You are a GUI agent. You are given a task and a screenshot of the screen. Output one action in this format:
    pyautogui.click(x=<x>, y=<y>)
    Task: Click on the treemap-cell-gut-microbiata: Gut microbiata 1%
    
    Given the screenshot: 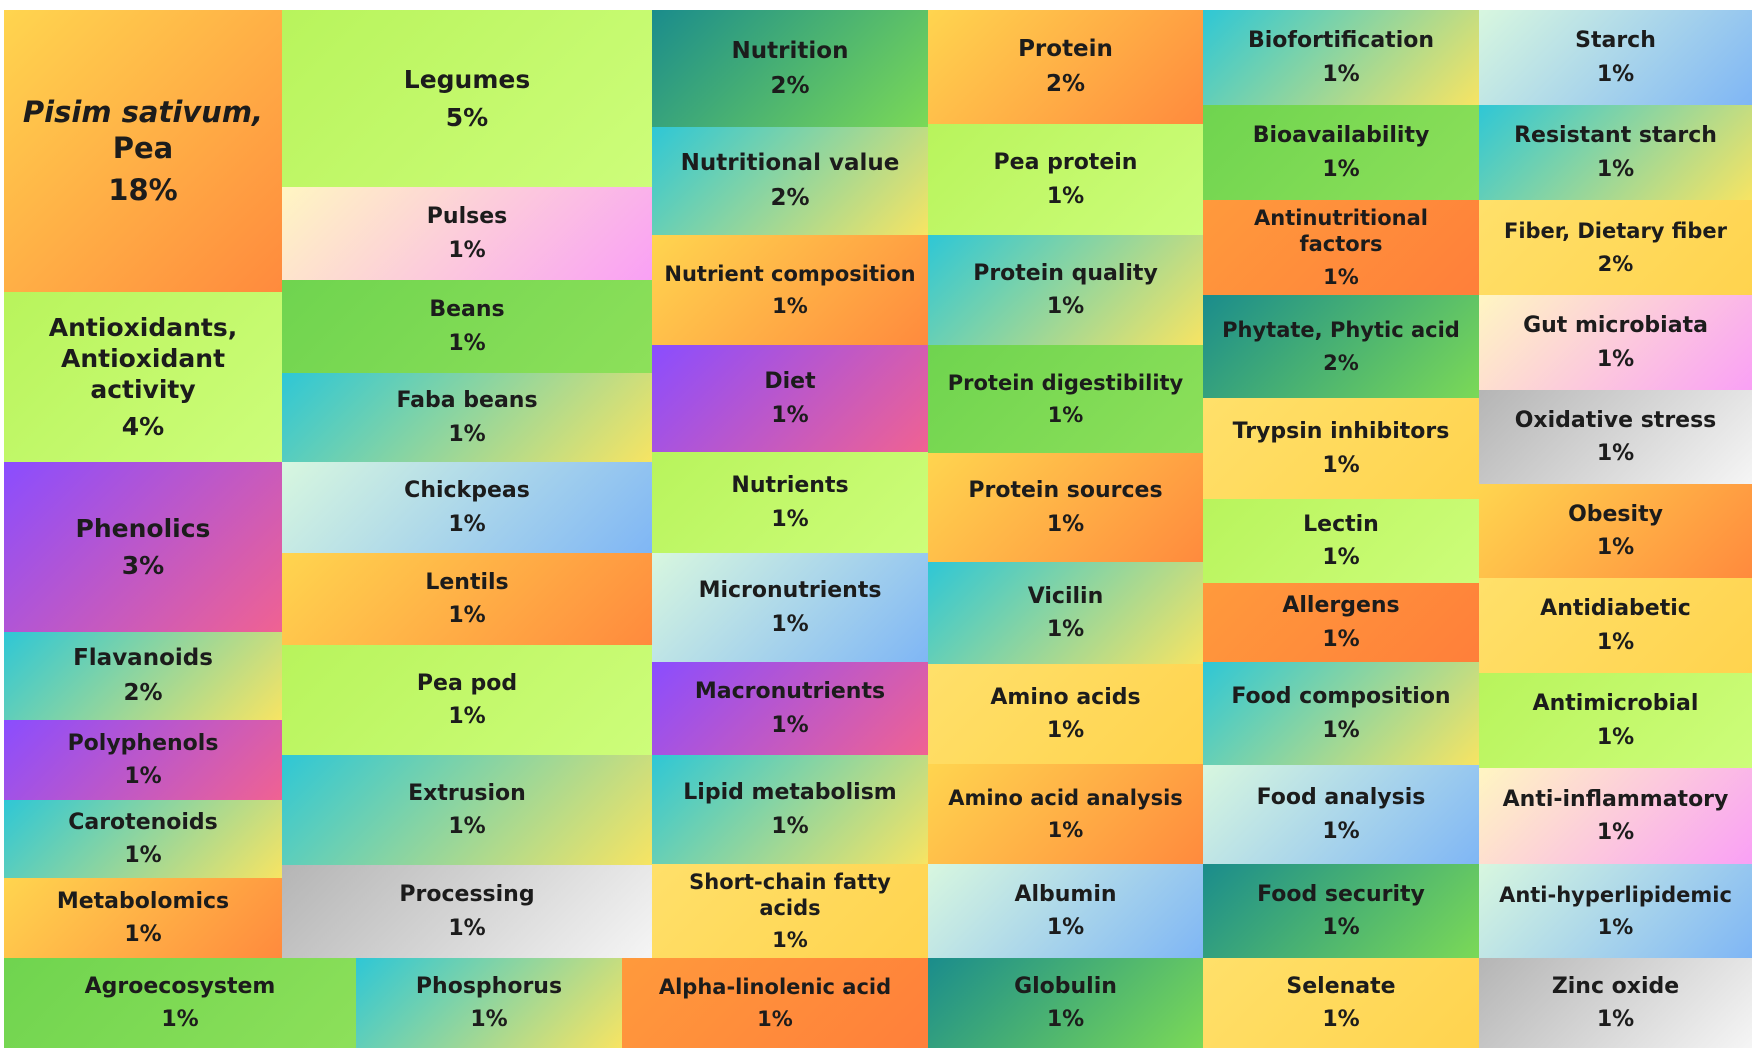 What is the action you would take?
    pyautogui.click(x=1615, y=342)
    